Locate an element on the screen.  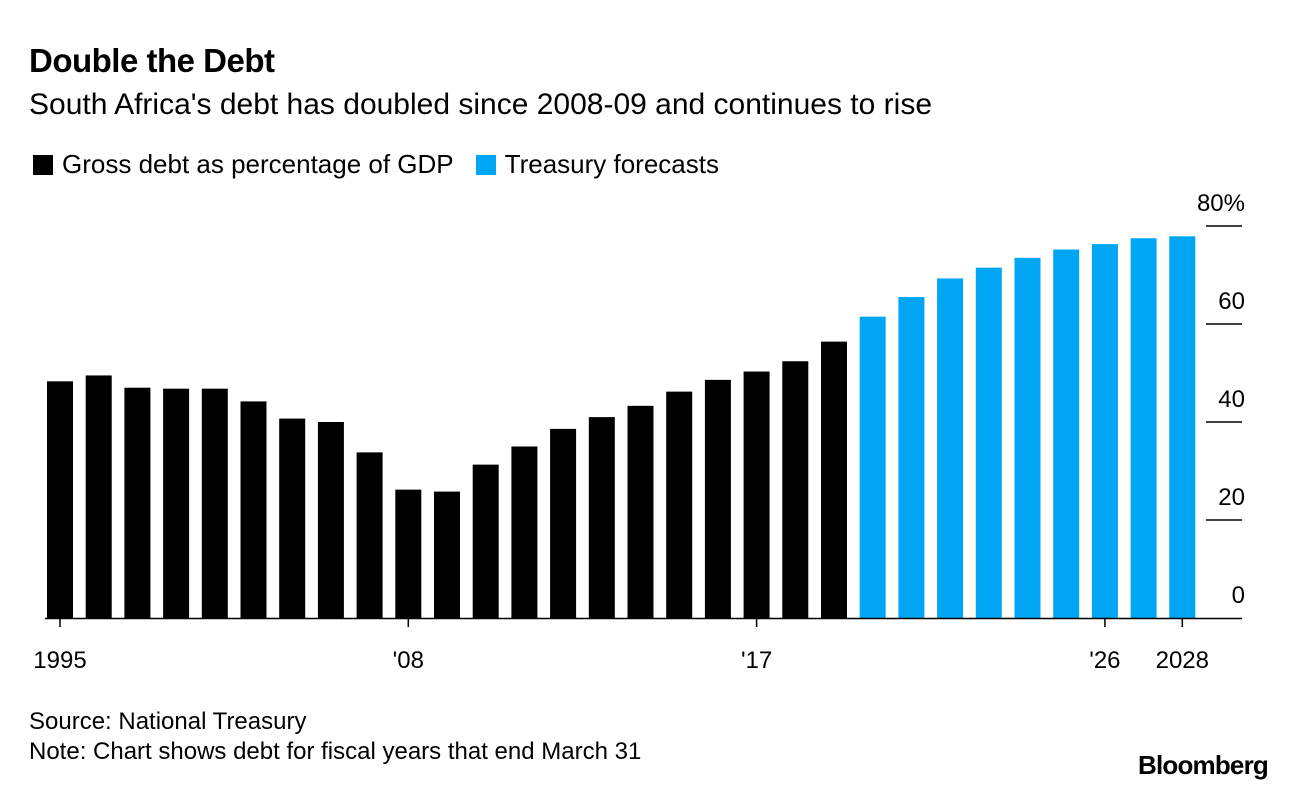
x-tick-label-1995: 1995 is located at coordinates (59, 660).